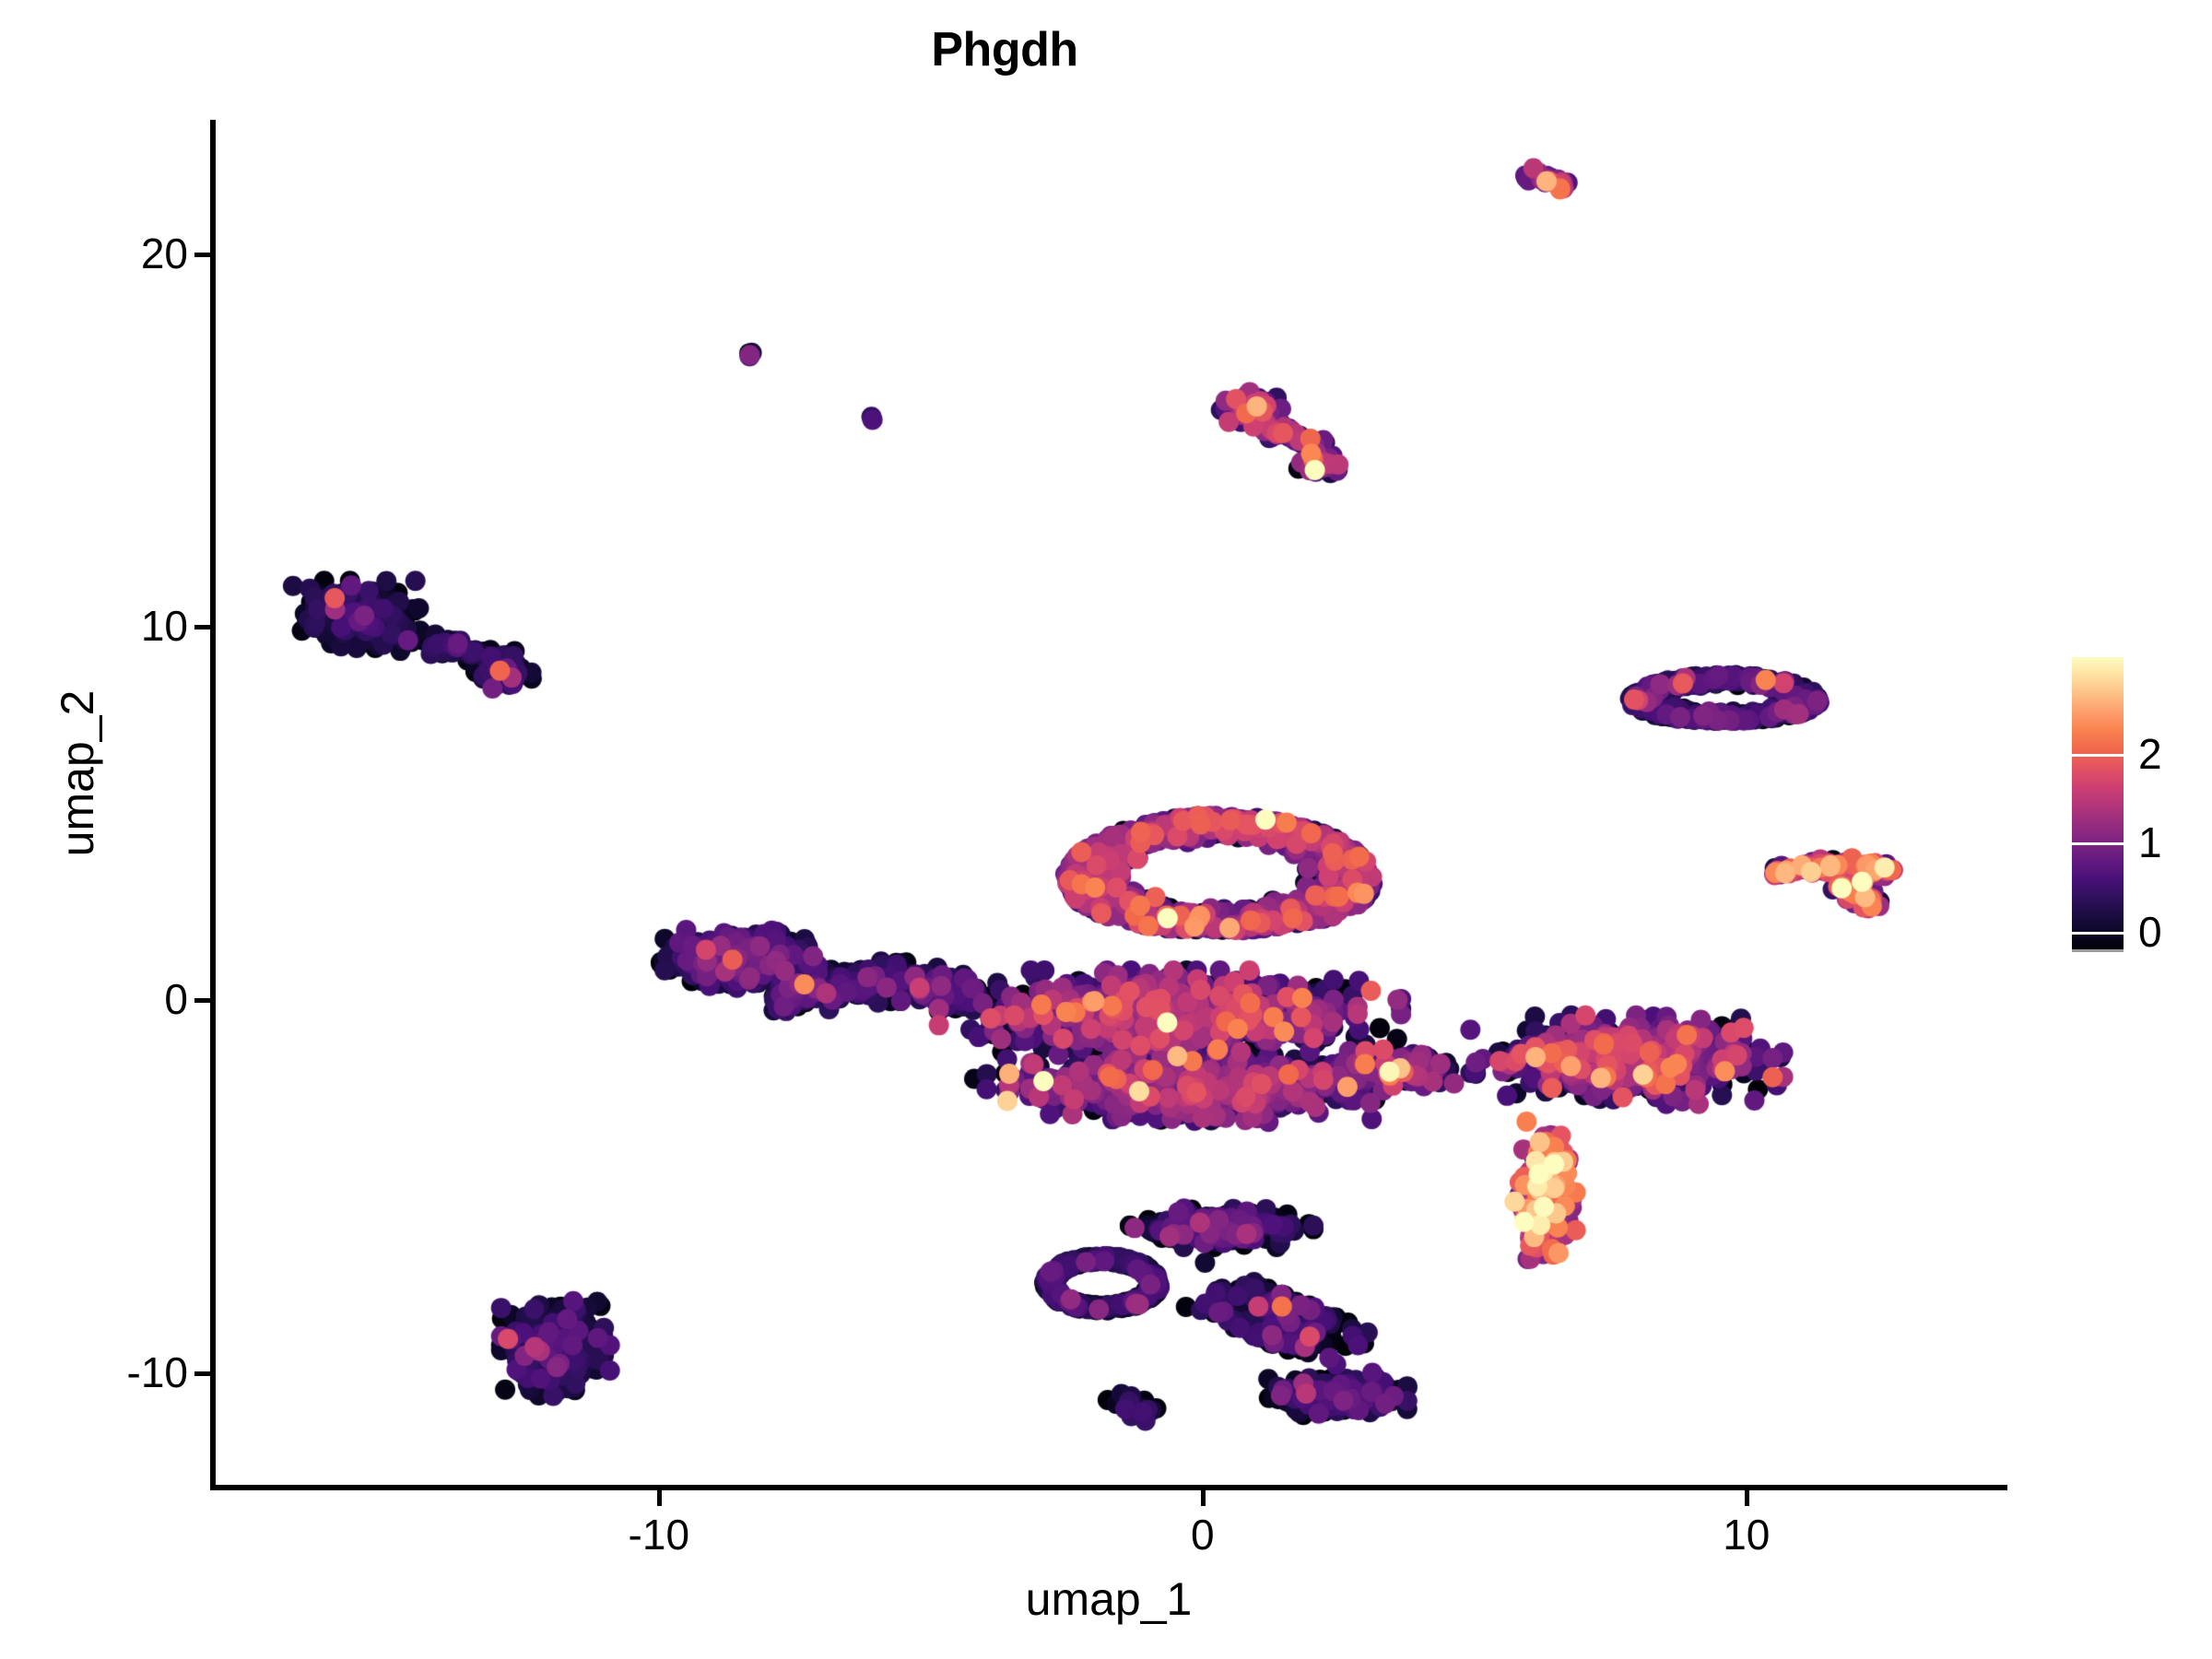  I want to click on y-tick-label: 10, so click(164, 626).